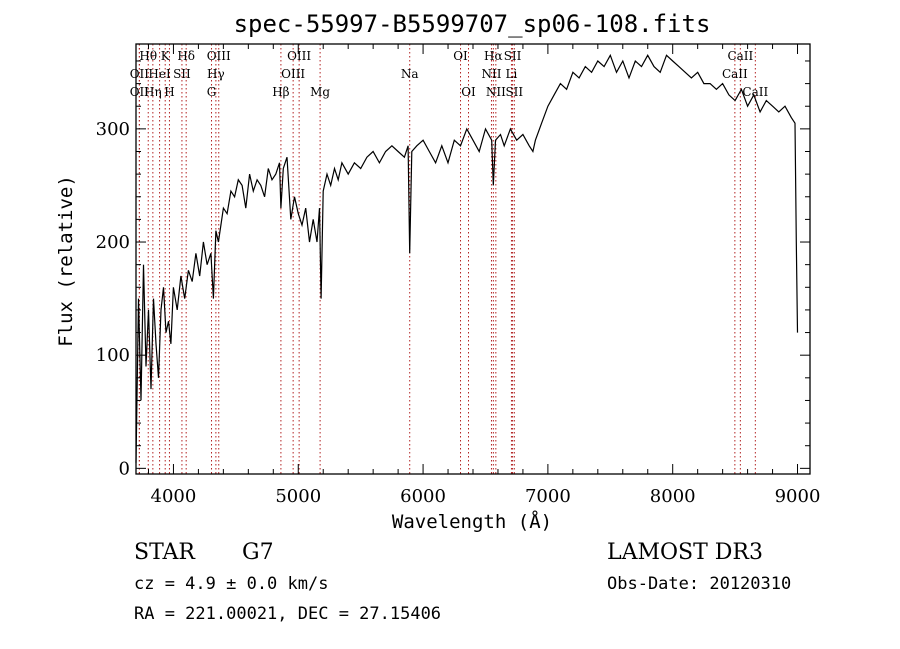 Image resolution: width=900 pixels, height=649 pixels. I want to click on spectral-line-label: Mg, so click(320, 92).